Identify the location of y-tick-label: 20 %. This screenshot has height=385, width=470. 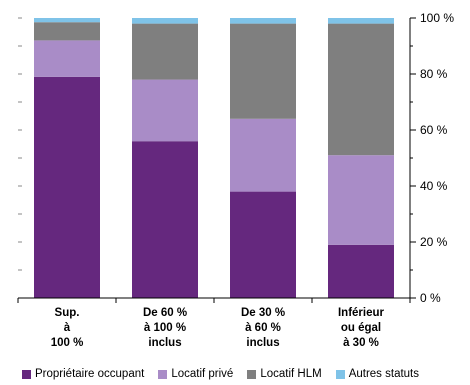
(434, 242).